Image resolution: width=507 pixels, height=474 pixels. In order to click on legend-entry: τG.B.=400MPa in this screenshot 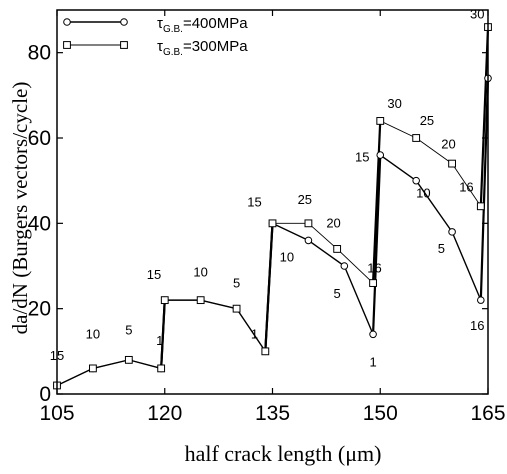, I will do `click(155, 25)`.